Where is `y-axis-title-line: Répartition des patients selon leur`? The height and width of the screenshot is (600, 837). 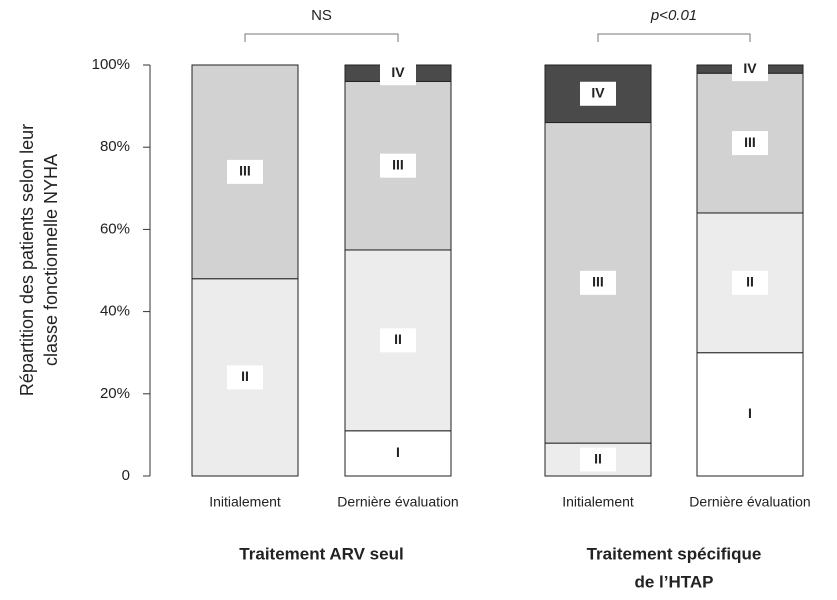
y-axis-title-line: Répartition des patients selon leur is located at coordinates (27, 260).